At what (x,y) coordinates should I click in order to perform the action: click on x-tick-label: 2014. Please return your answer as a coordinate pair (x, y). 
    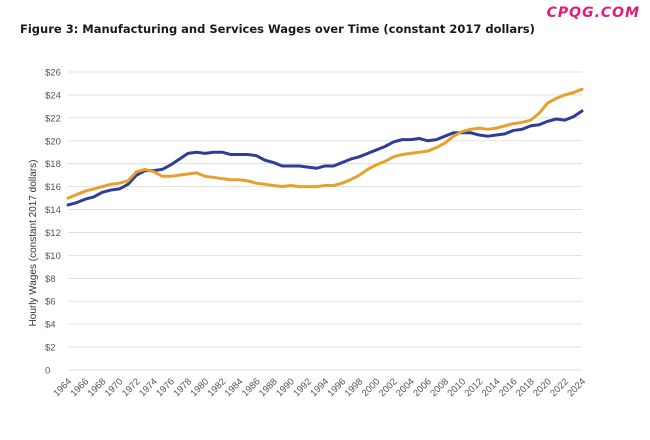
    Looking at the image, I should click on (491, 387).